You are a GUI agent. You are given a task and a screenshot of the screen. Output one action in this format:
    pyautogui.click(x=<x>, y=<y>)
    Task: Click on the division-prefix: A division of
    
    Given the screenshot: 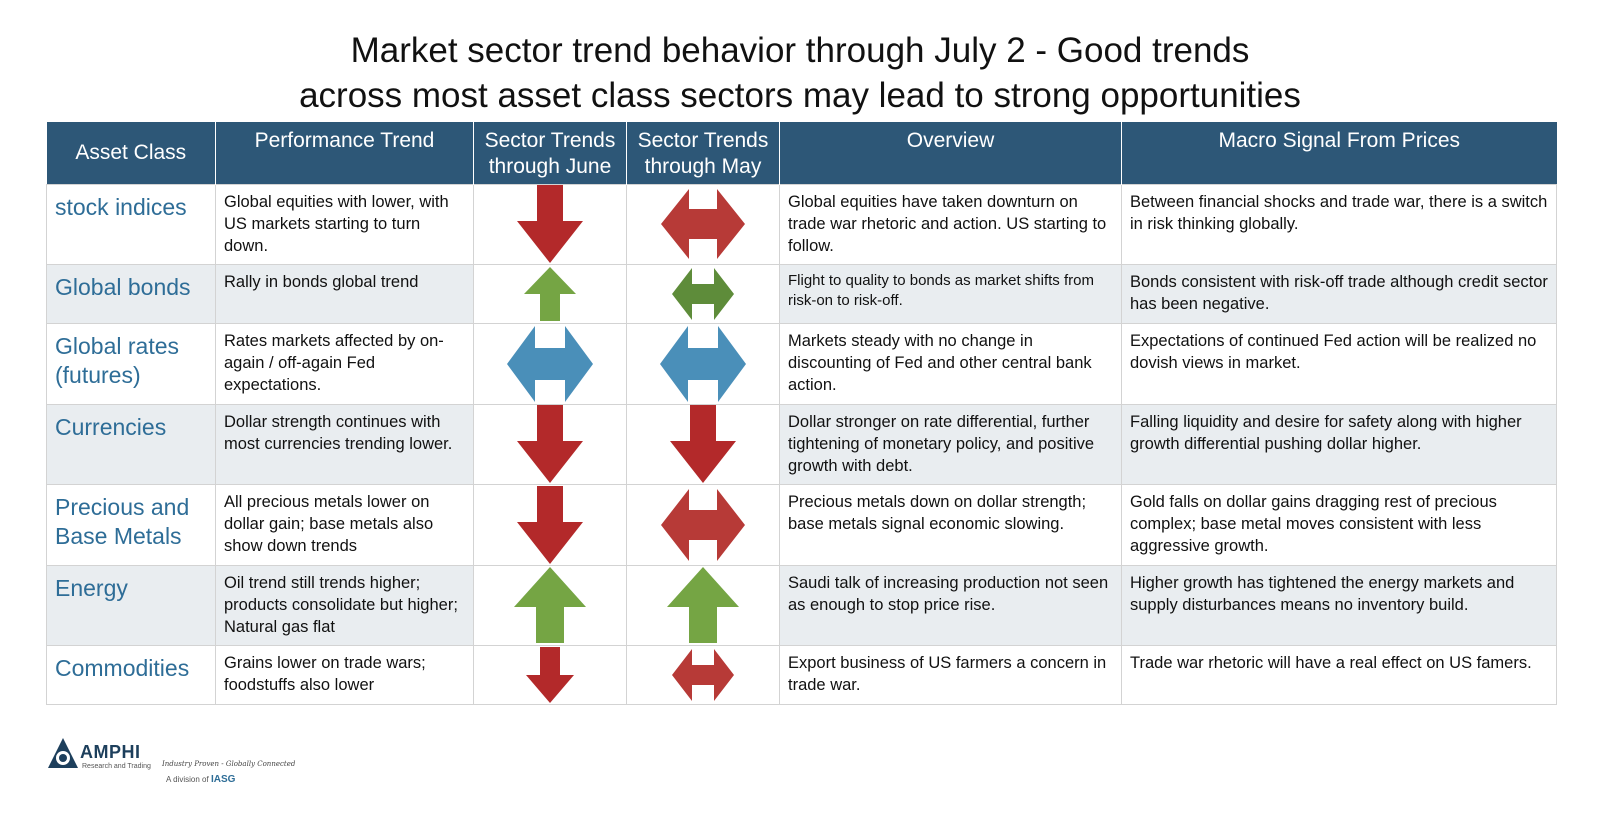 What is the action you would take?
    pyautogui.click(x=187, y=779)
    